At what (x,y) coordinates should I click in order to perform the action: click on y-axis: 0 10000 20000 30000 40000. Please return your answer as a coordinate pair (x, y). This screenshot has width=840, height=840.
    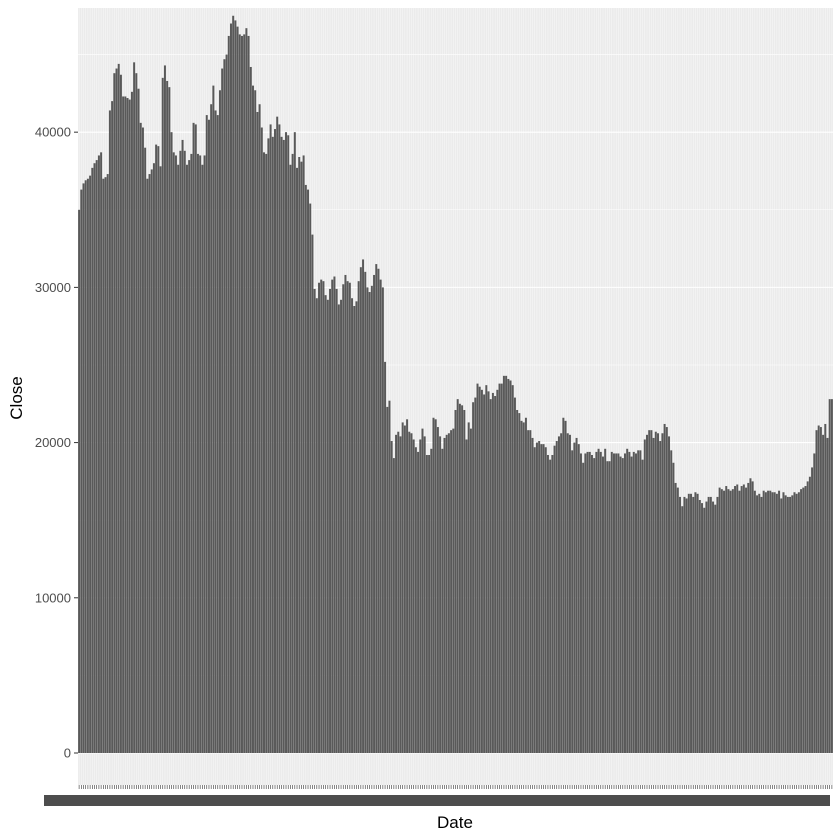
    Looking at the image, I should click on (56, 443).